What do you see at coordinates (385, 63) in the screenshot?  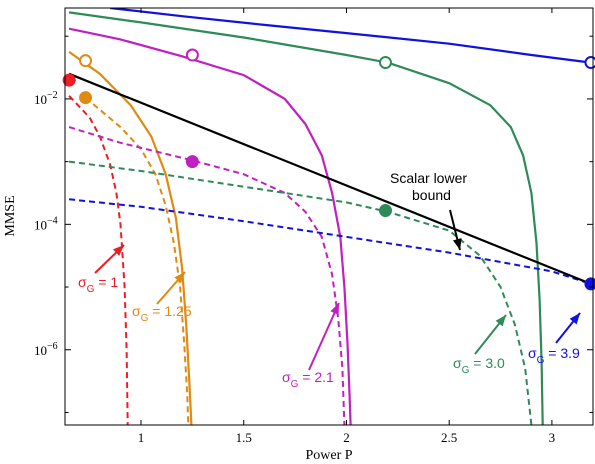 I see `series-g30-open-marker` at bounding box center [385, 63].